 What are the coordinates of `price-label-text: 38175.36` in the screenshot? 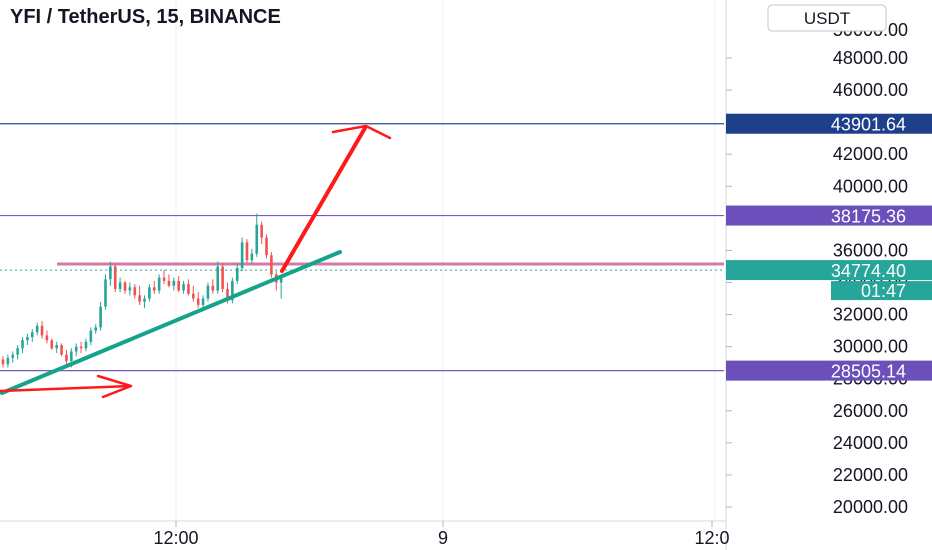 It's located at (868, 217).